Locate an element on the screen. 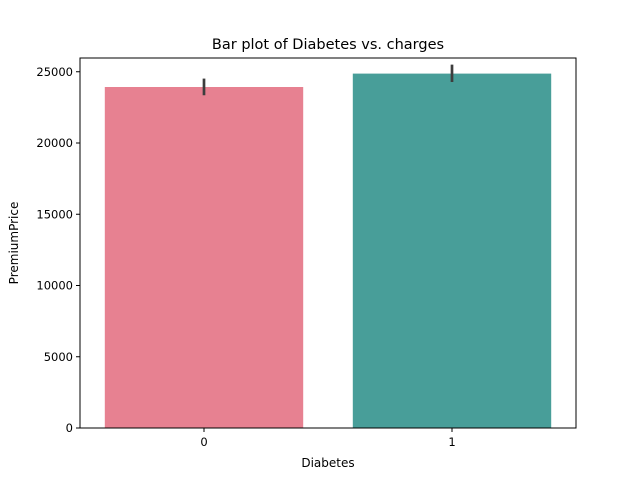 The width and height of the screenshot is (640, 480). error-bars-layer is located at coordinates (328, 80).